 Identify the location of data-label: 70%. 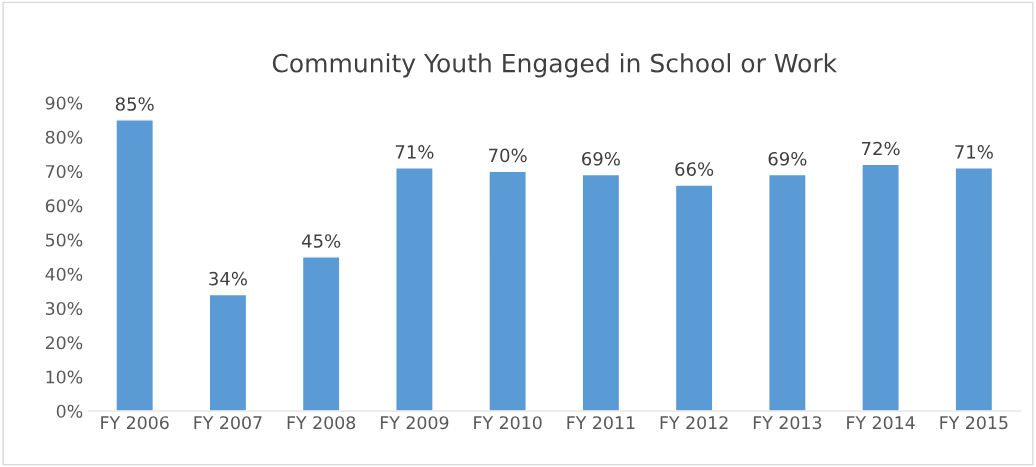
(508, 155).